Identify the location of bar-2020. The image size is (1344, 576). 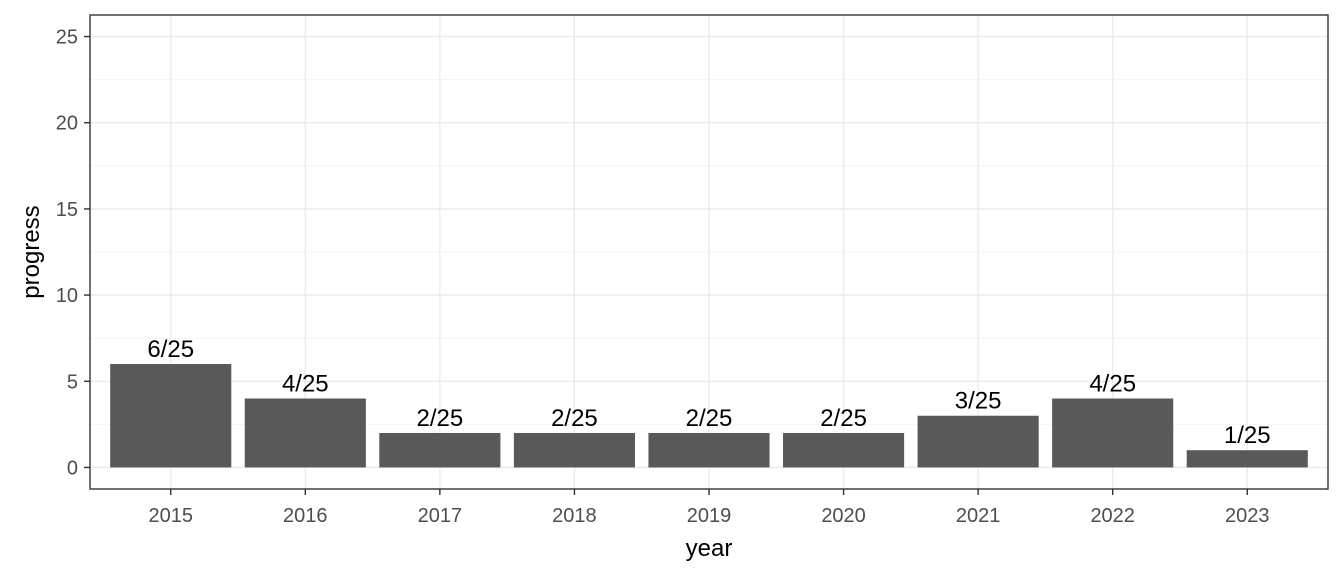
(844, 450).